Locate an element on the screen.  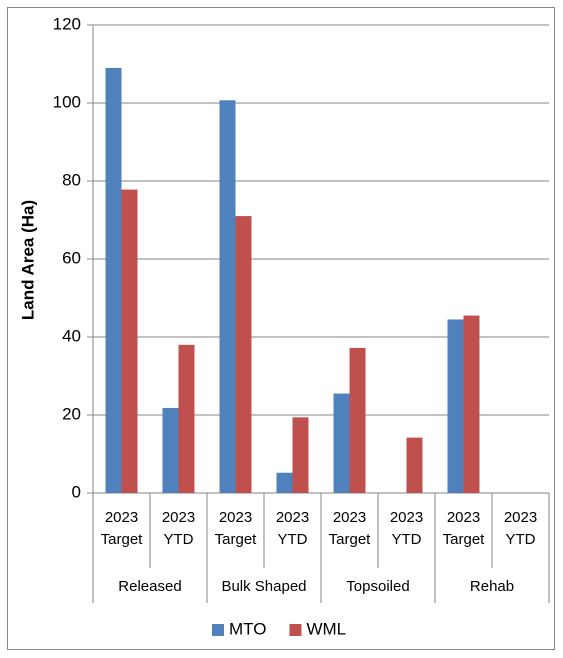
y-tick-label: 120 is located at coordinates (67, 23).